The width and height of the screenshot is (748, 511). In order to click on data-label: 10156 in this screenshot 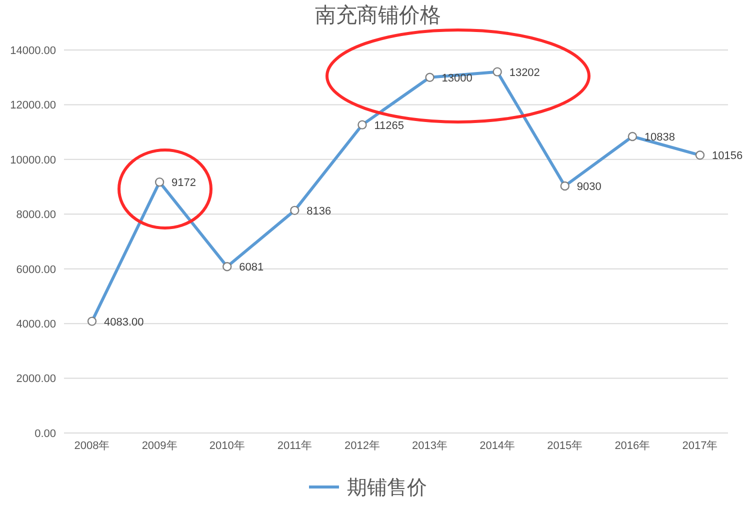, I will do `click(727, 156)`.